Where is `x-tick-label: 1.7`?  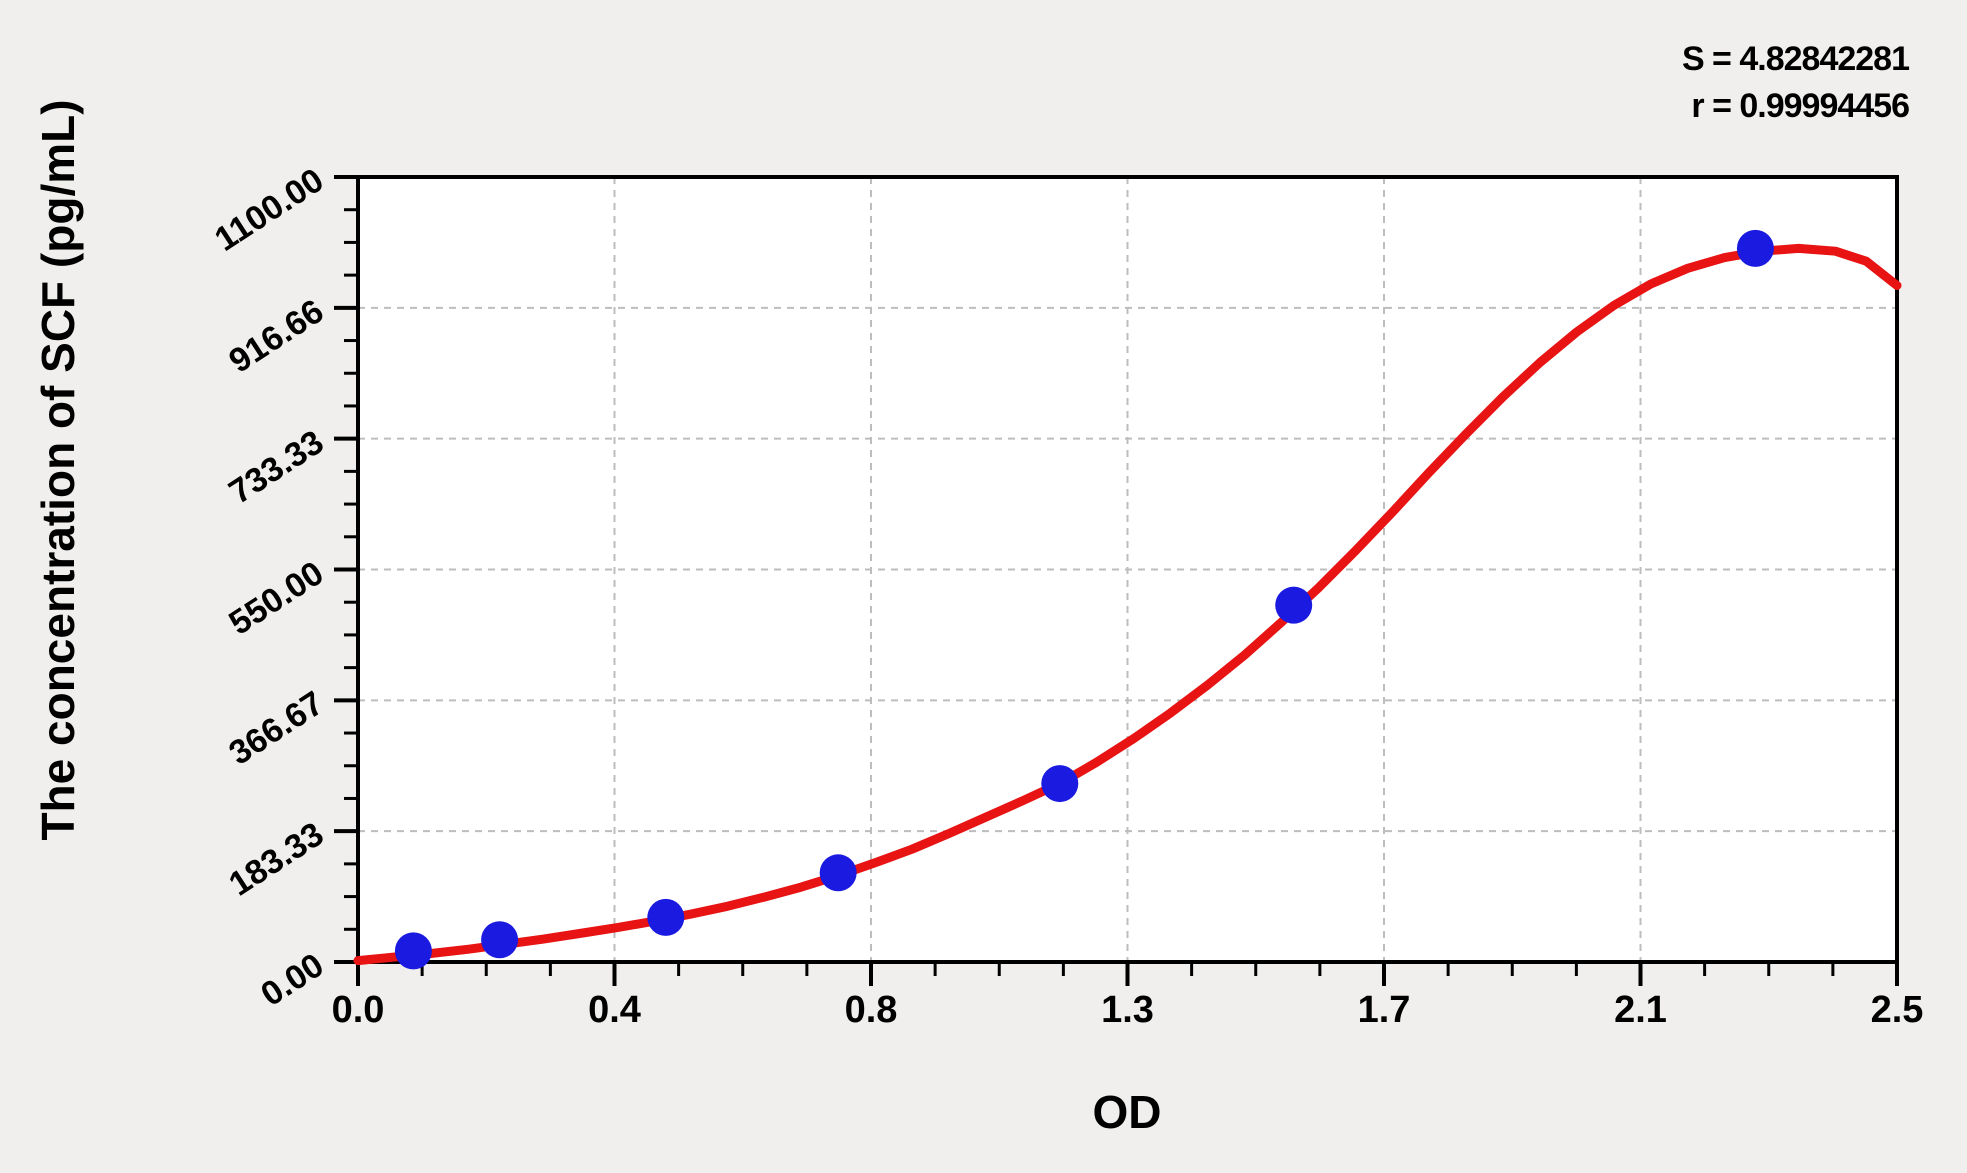
x-tick-label: 1.7 is located at coordinates (1384, 1010).